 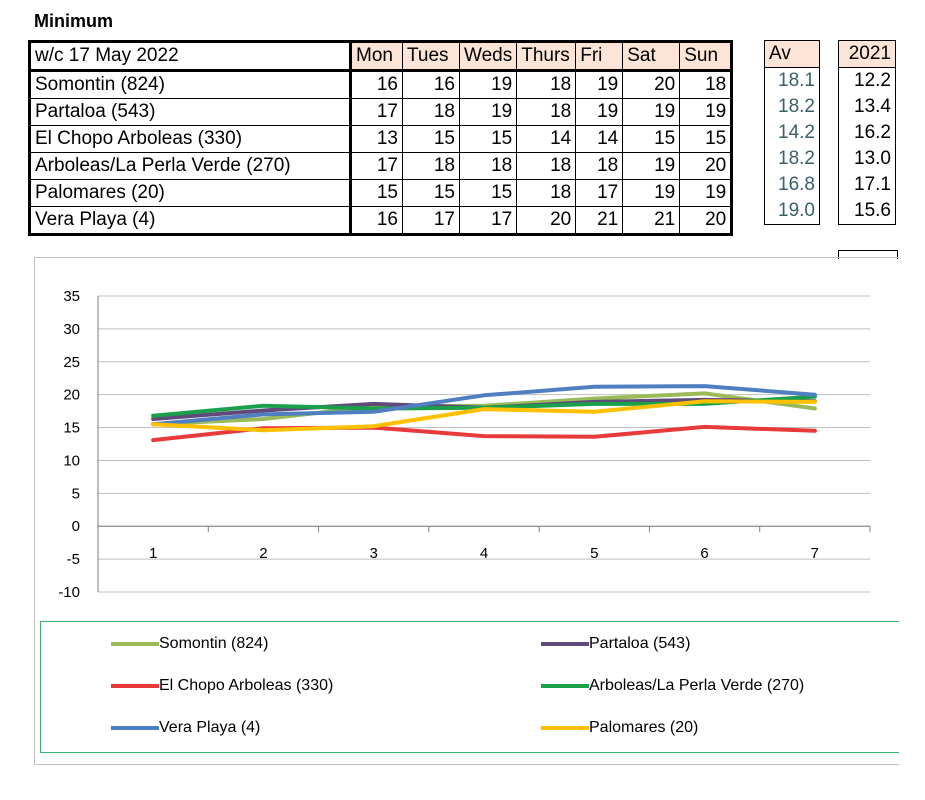 What do you see at coordinates (214, 643) in the screenshot?
I see `legend-label: Somontin (824)` at bounding box center [214, 643].